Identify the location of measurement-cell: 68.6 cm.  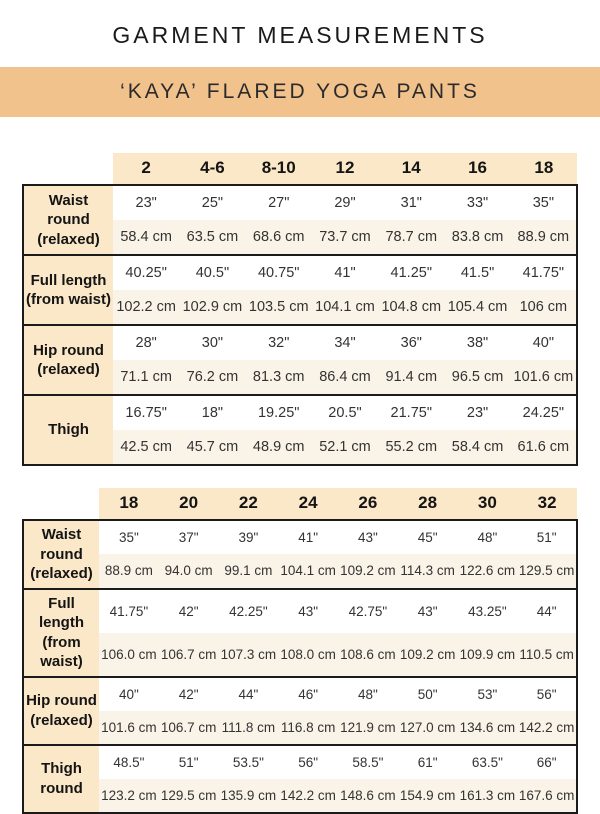
(278, 237).